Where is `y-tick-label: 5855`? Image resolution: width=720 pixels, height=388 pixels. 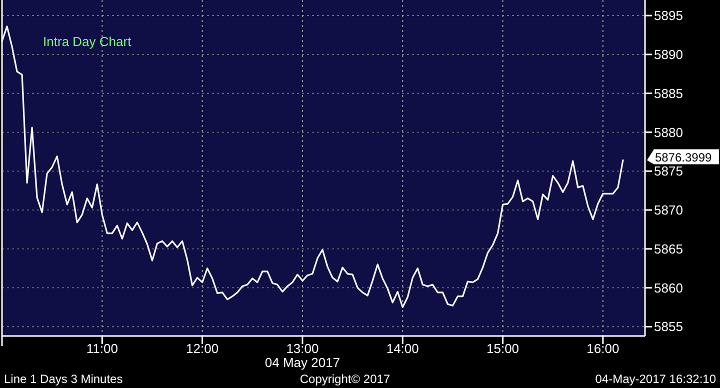
y-tick-label: 5855 is located at coordinates (668, 326).